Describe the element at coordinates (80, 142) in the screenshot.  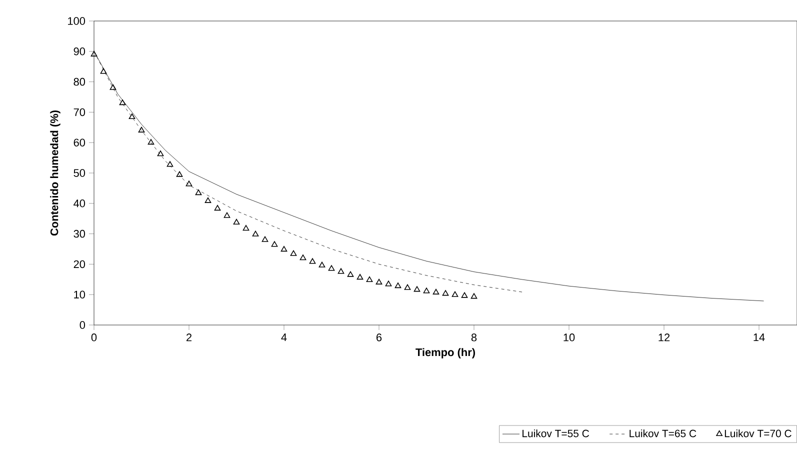
I see `y-tick-label: 60` at that location.